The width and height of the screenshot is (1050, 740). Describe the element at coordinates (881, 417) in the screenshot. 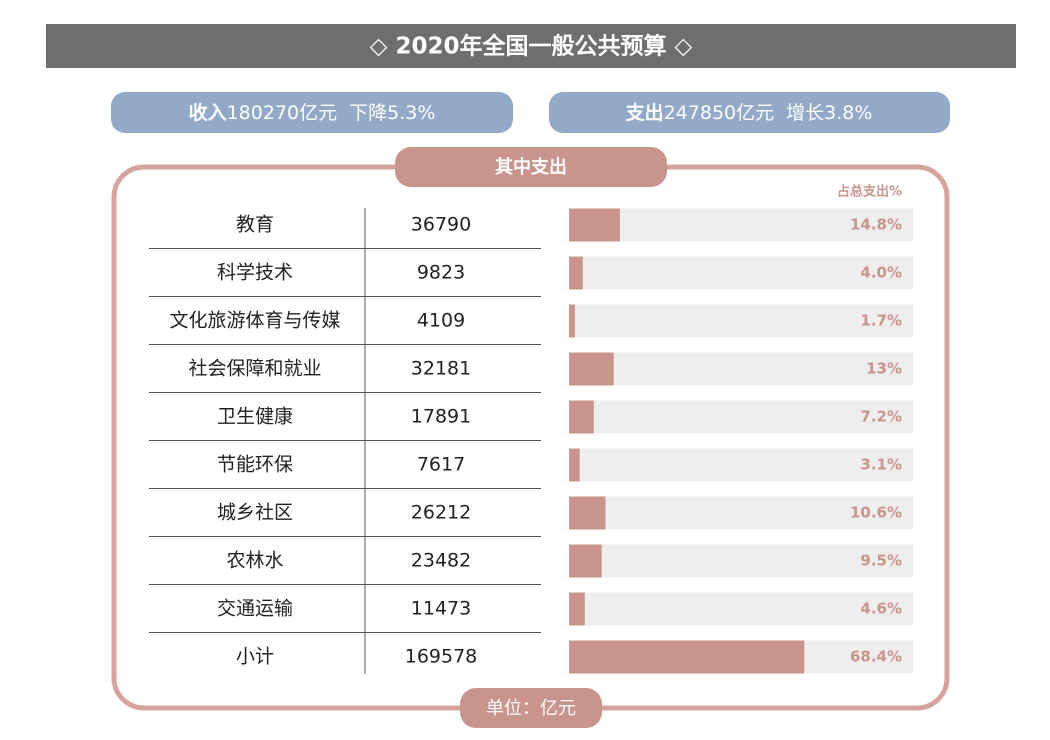

I see `value-label: 7.2%` at that location.